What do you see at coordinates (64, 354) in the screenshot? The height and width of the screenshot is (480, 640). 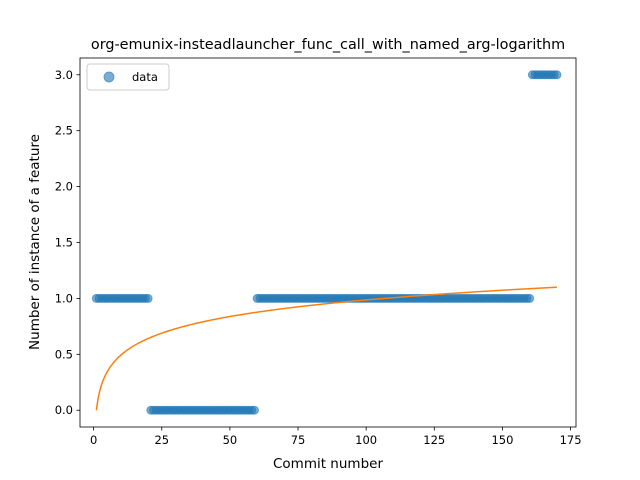 I see `y-tick-label: 0.5` at bounding box center [64, 354].